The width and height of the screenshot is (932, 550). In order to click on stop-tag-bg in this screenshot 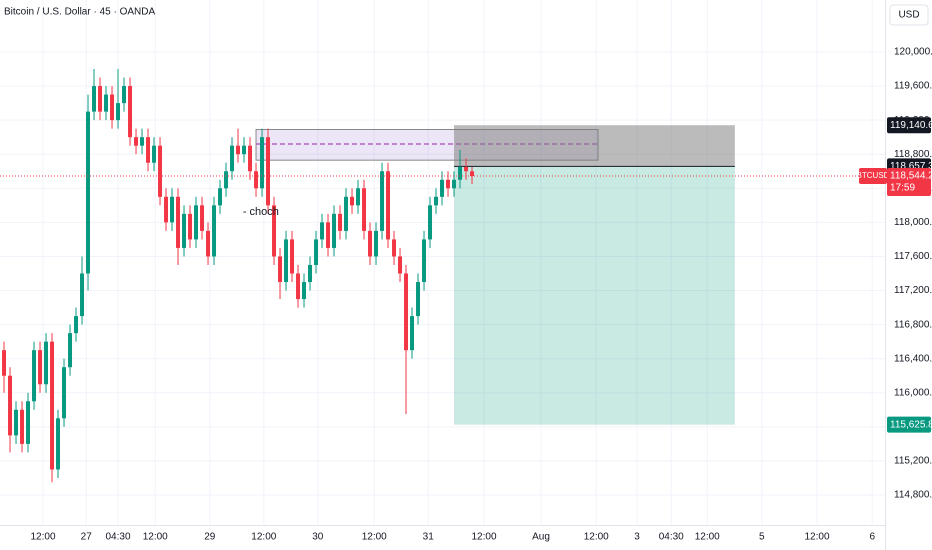, I will do `click(909, 125)`.